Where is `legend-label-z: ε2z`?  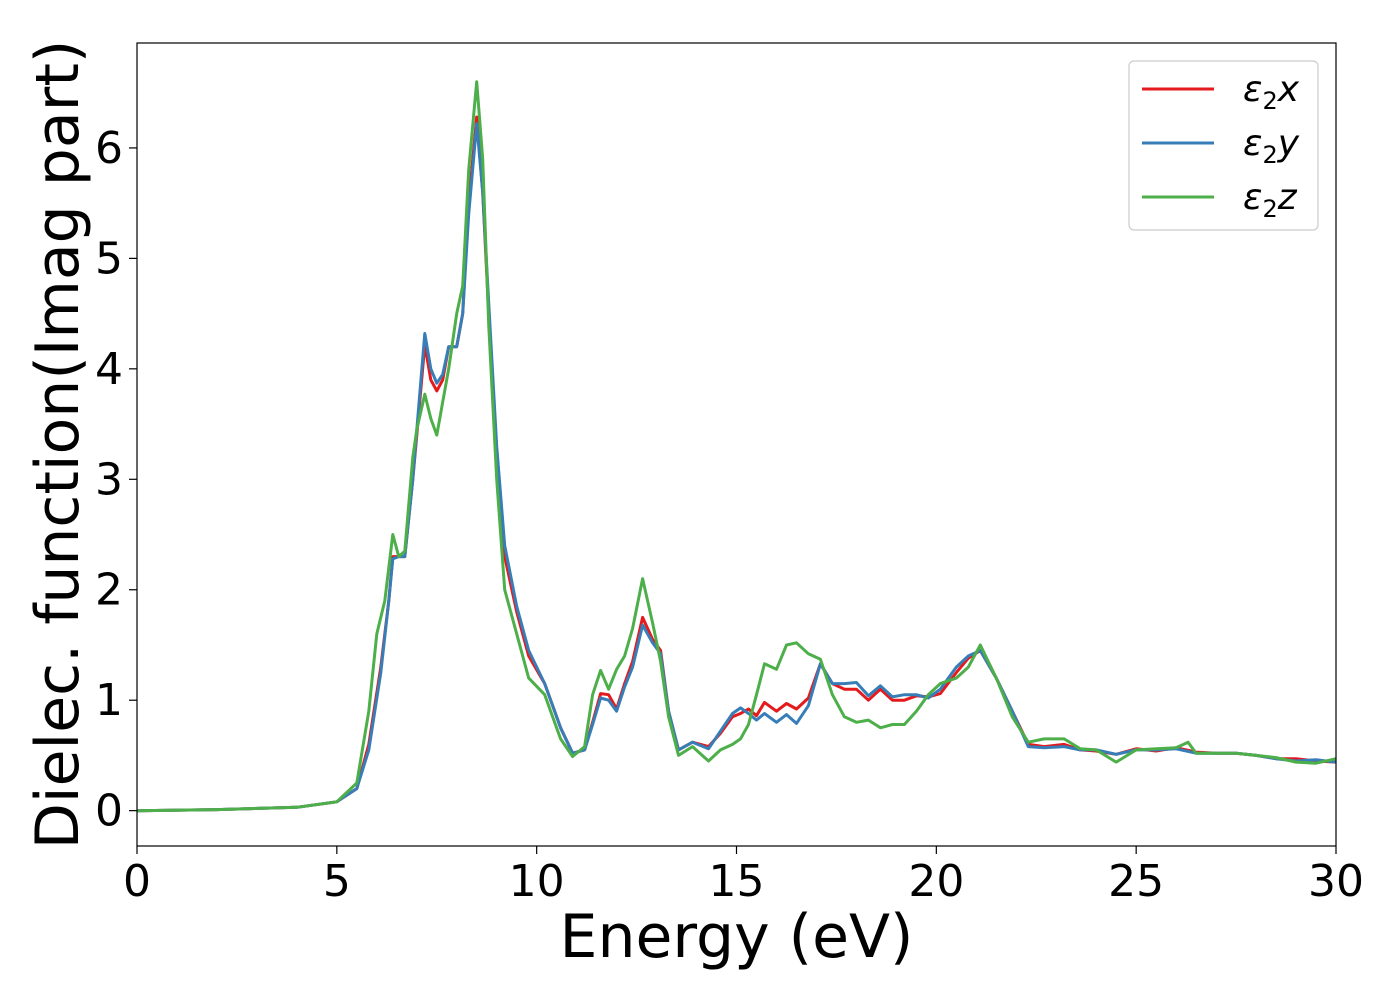 legend-label-z: ε2z is located at coordinates (1270, 200).